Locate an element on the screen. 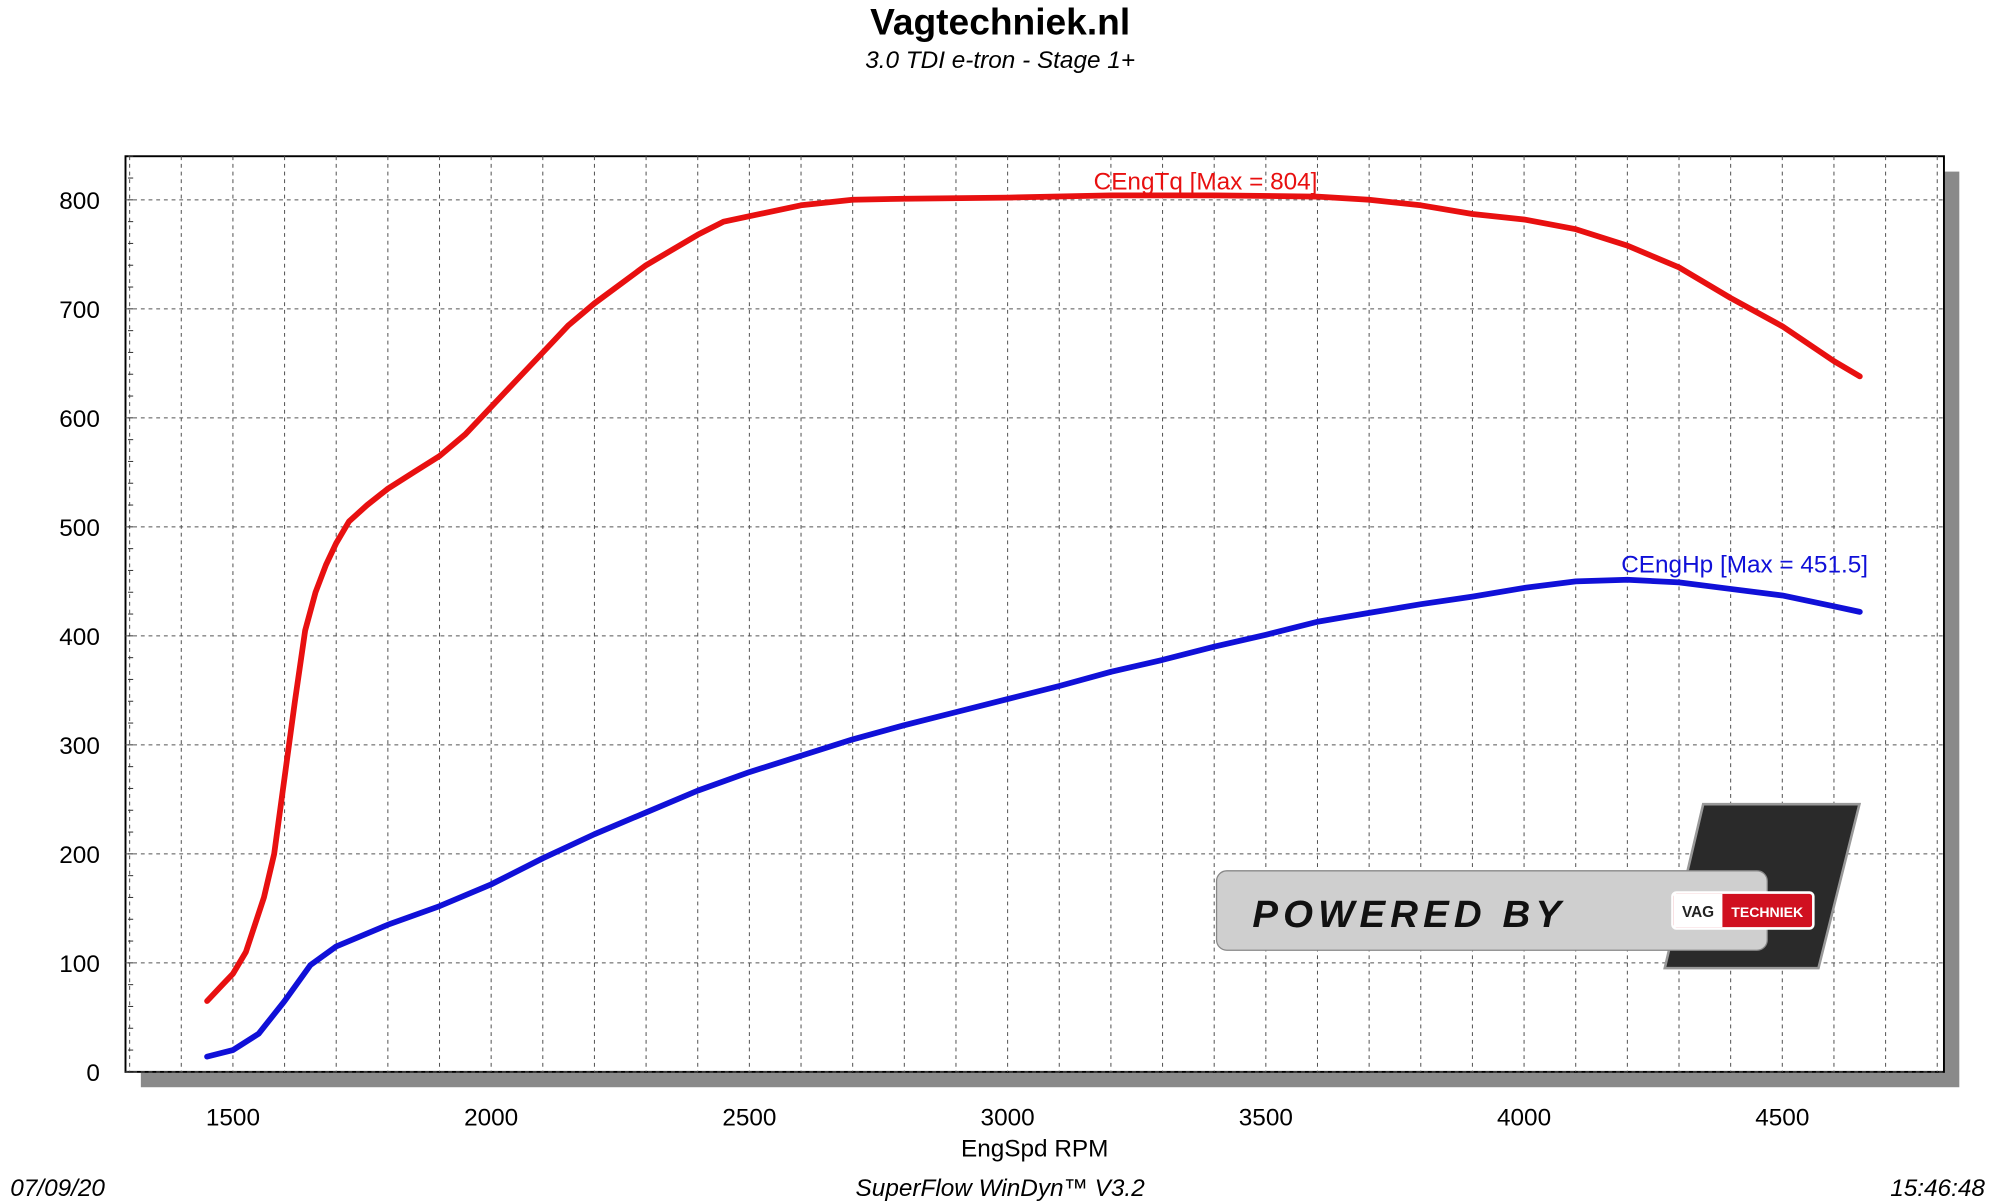 The image size is (2000, 1204). y-tick-label: 700 is located at coordinates (79, 310).